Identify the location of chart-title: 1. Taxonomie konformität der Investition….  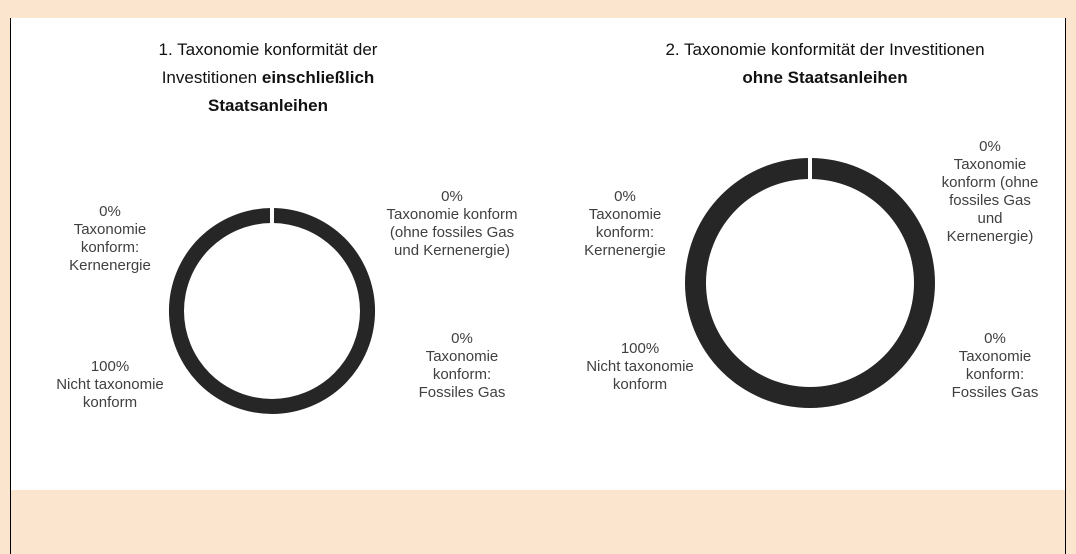
(268, 78).